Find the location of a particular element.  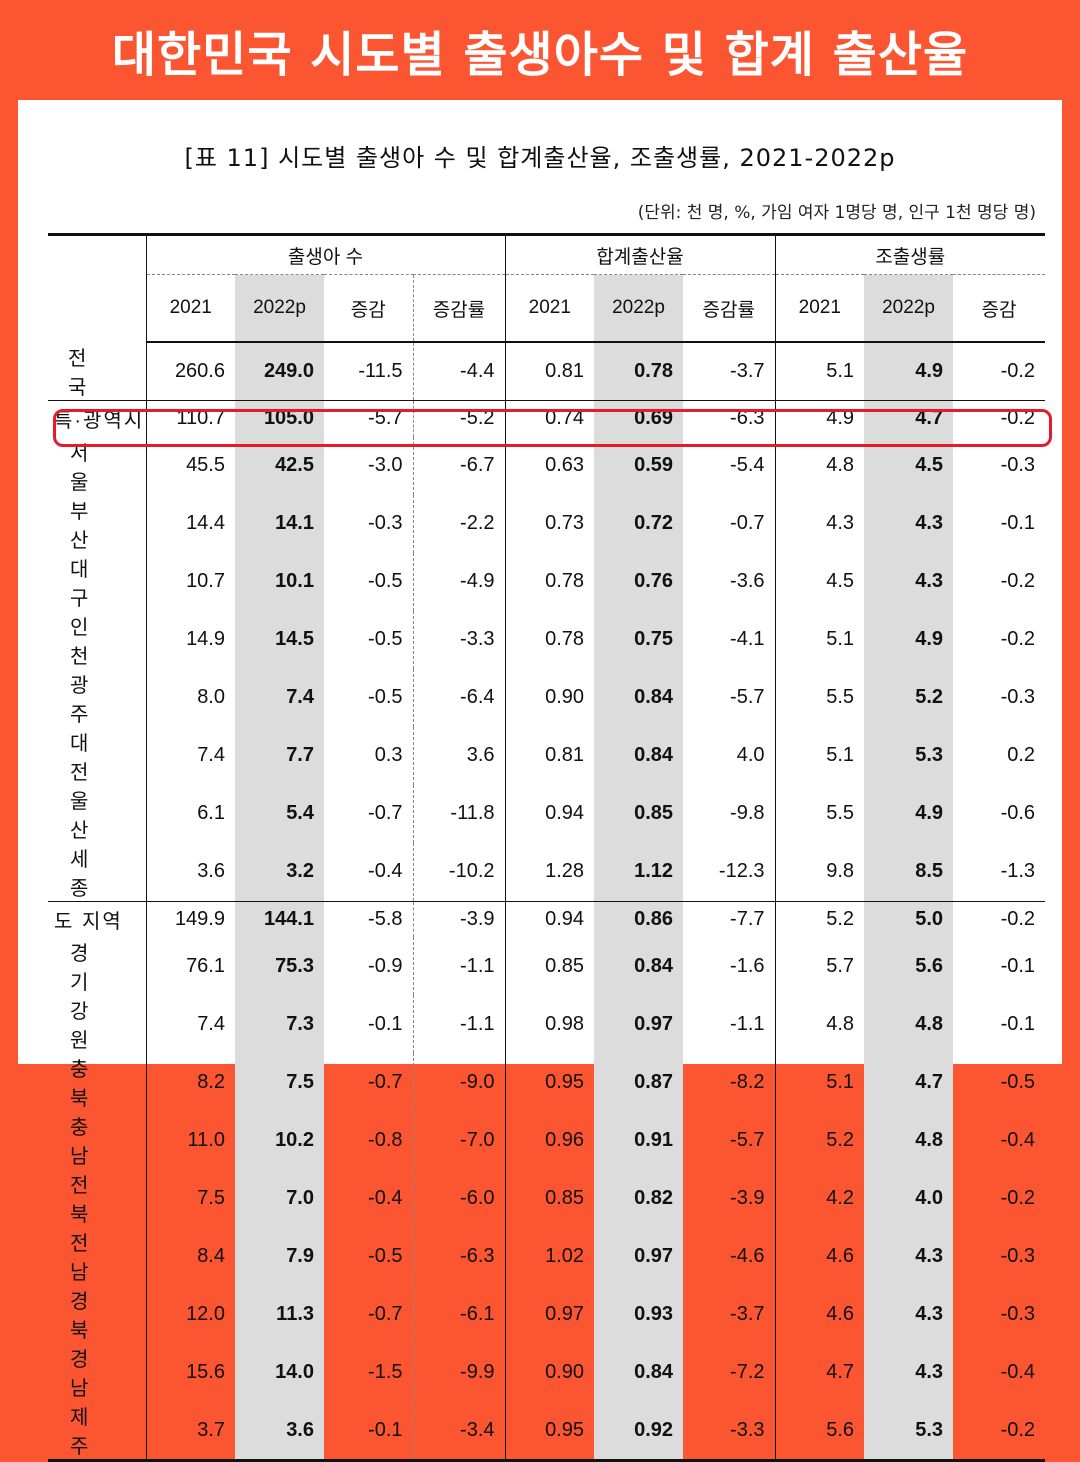

table-cell: -7.7 is located at coordinates (729, 918).